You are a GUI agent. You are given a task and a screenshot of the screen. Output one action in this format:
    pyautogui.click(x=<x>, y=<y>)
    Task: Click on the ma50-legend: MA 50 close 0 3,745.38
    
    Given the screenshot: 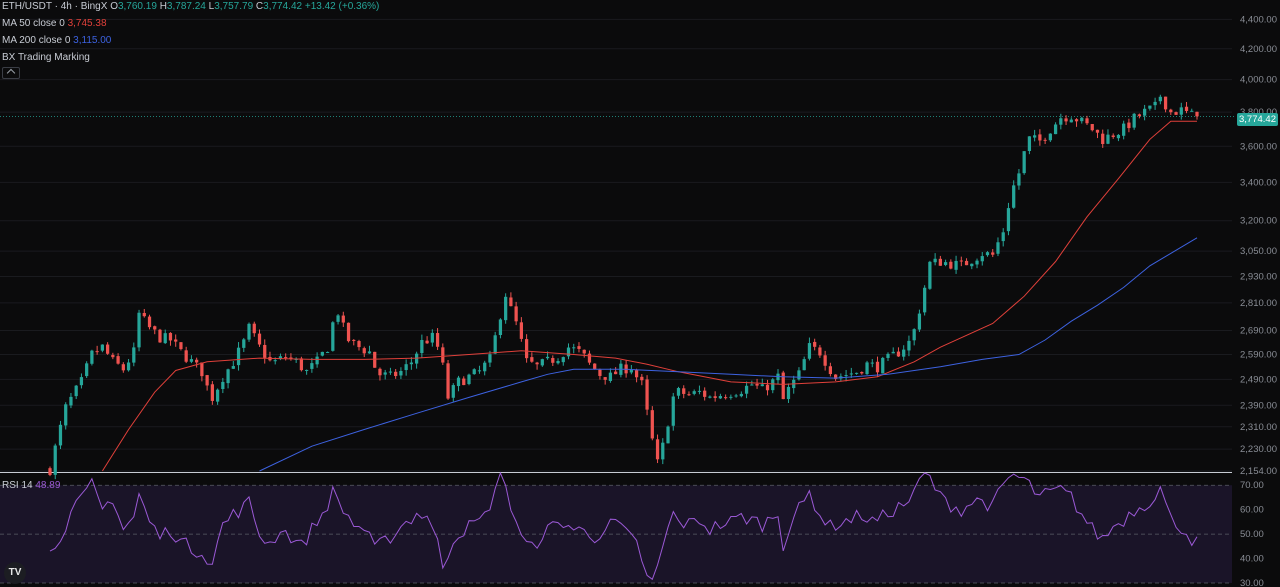 What is the action you would take?
    pyautogui.click(x=54, y=24)
    